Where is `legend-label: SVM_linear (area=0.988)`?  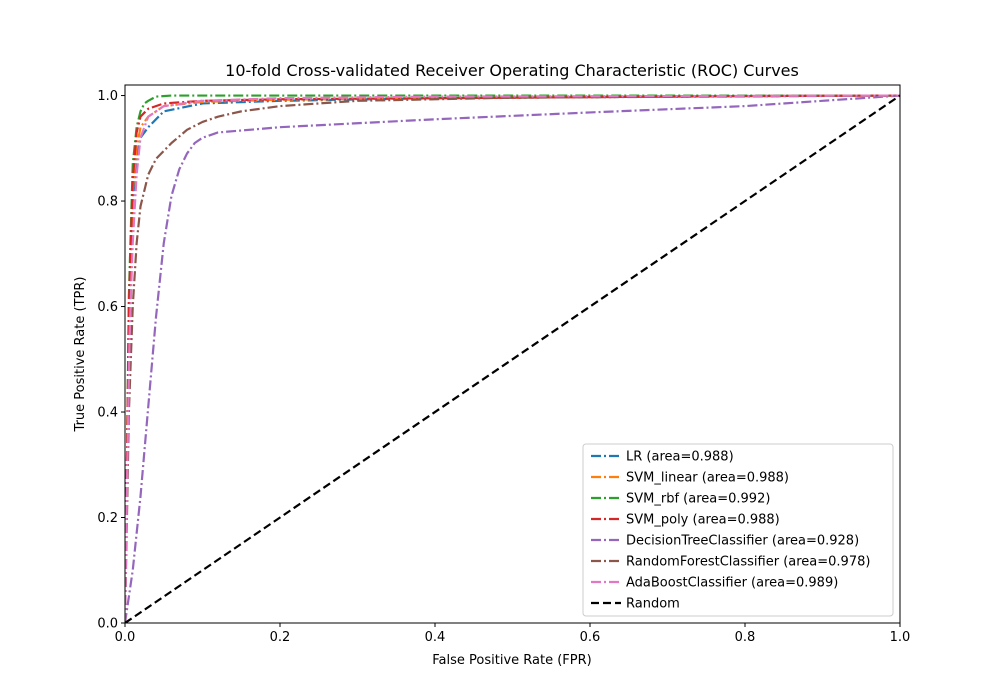 legend-label: SVM_linear (area=0.988) is located at coordinates (707, 478).